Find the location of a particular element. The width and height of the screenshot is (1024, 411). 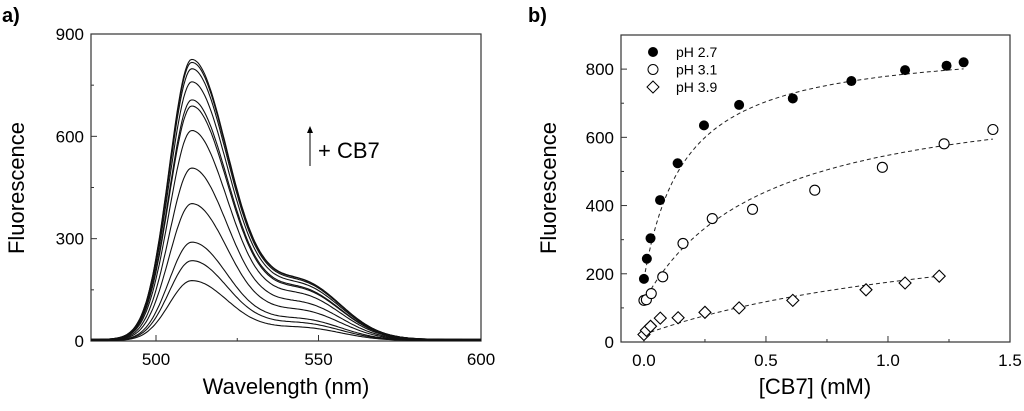

y-tick-label: 300 is located at coordinates (70, 239).